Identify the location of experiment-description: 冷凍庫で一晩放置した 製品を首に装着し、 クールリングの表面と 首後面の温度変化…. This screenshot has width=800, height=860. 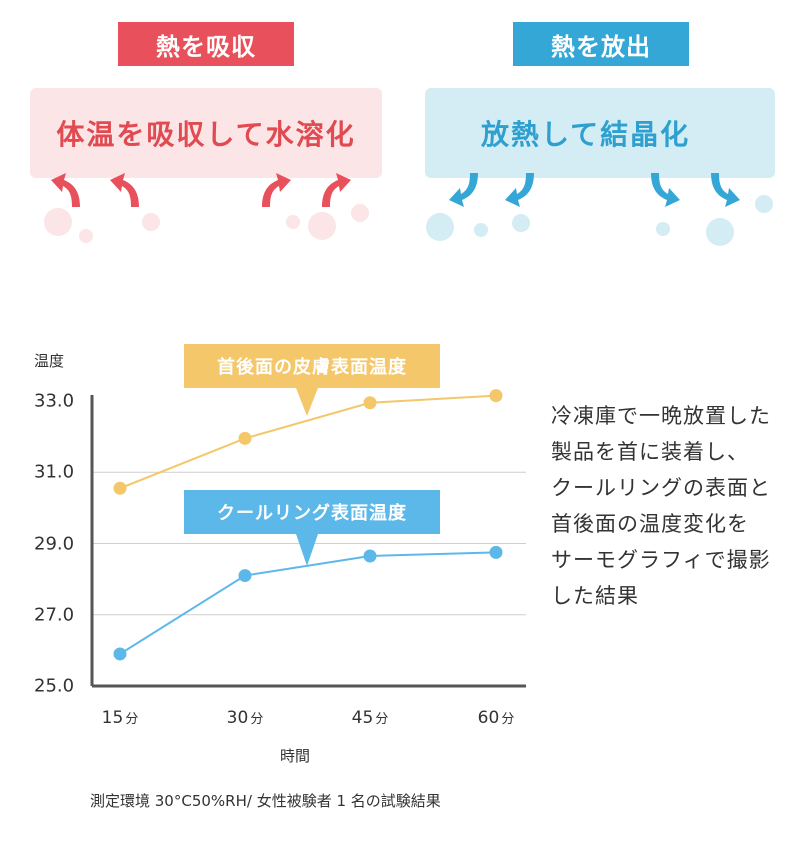
(675, 506).